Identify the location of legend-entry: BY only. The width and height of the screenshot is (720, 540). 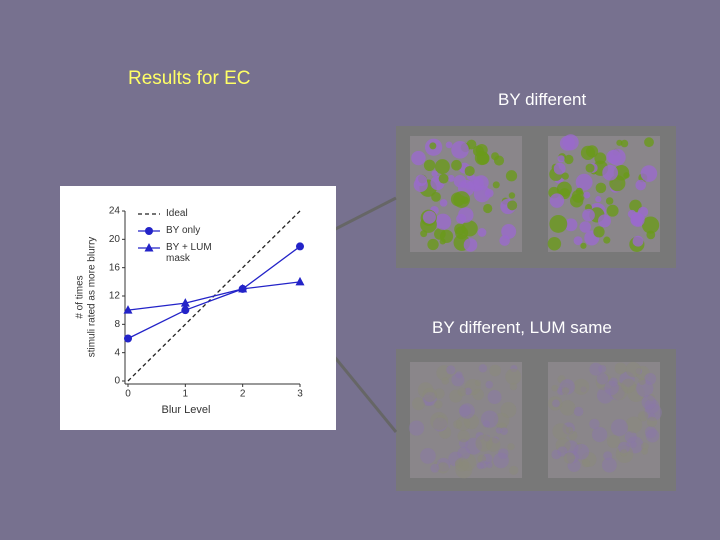
(183, 230).